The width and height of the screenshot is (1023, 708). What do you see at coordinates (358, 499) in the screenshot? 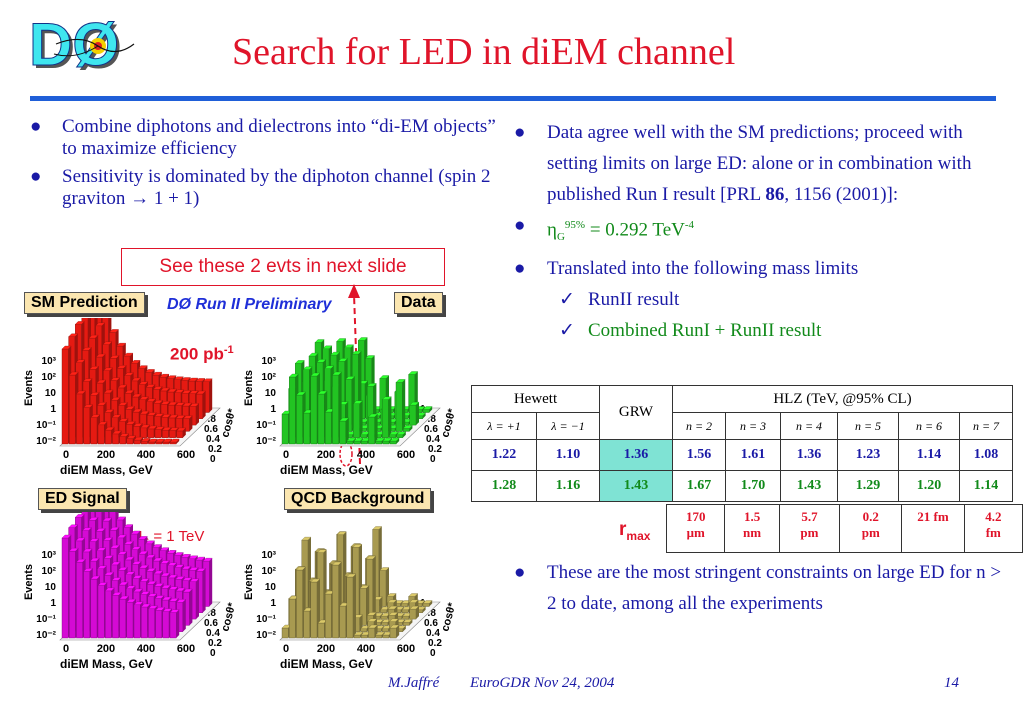
I see `qcd-background-label: QCD Background` at bounding box center [358, 499].